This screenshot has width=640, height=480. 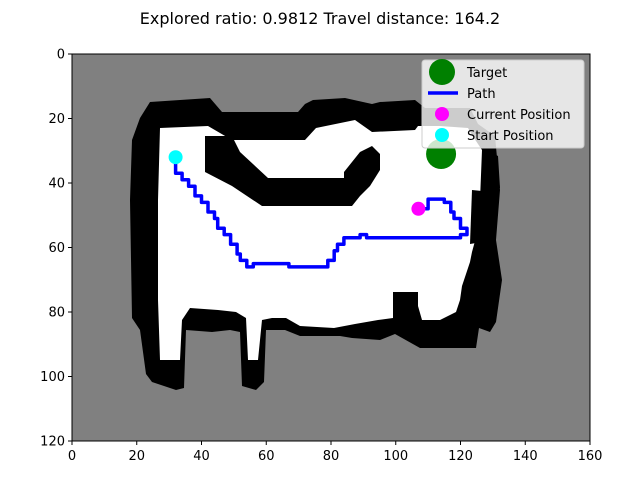 What do you see at coordinates (519, 115) in the screenshot?
I see `legend-label: Current Position` at bounding box center [519, 115].